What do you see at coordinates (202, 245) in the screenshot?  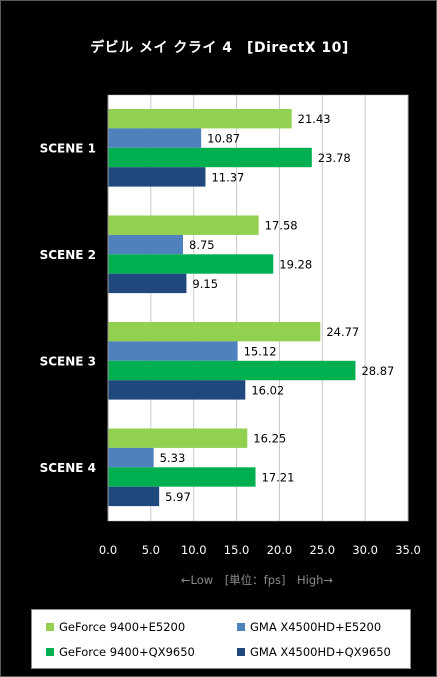 I see `data-label: 8.75` at bounding box center [202, 245].